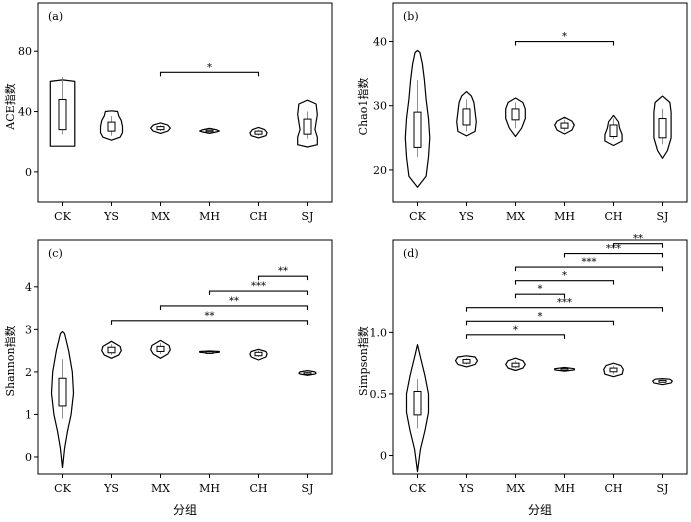 This screenshot has width=691, height=522. I want to click on panel-label: (b), so click(411, 16).